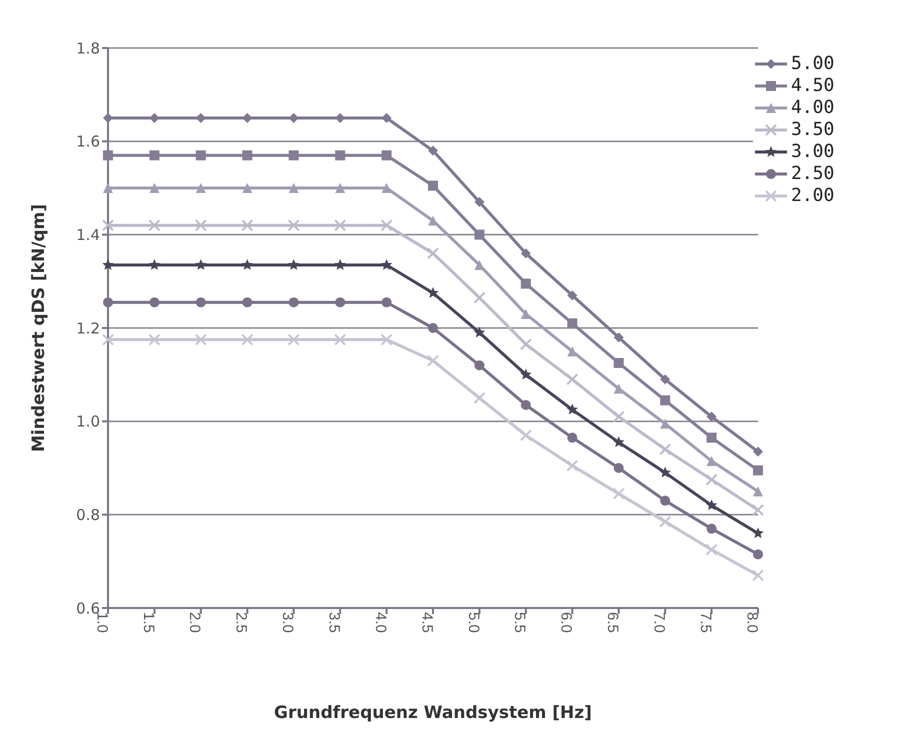 Image resolution: width=898 pixels, height=742 pixels. What do you see at coordinates (812, 196) in the screenshot?
I see `legend-label: 2.00` at bounding box center [812, 196].